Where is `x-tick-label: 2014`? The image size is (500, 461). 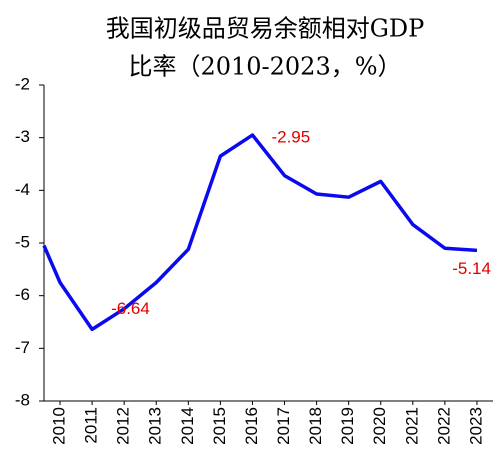 x-tick-label: 2014 is located at coordinates (187, 426).